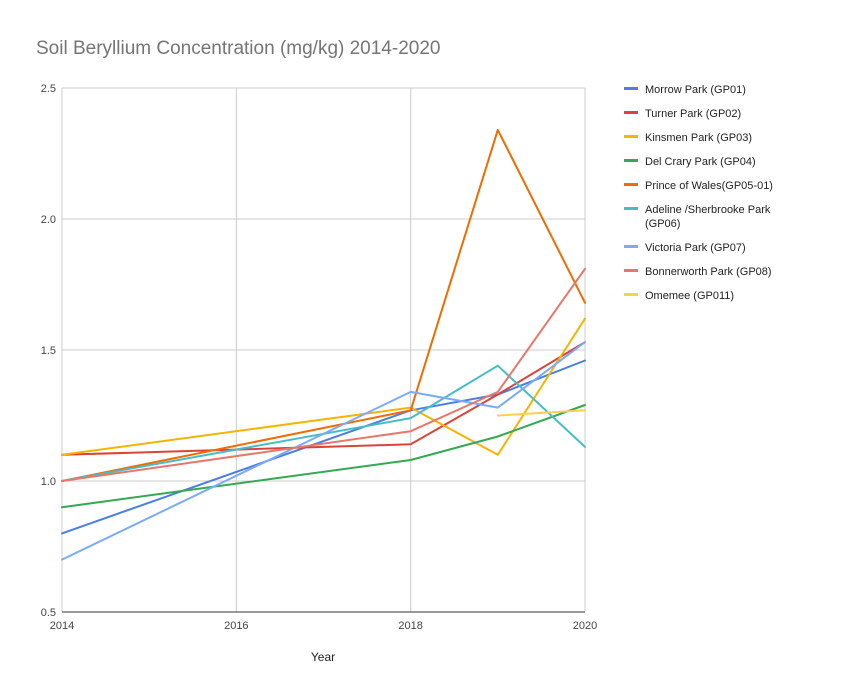  Describe the element at coordinates (62, 626) in the screenshot. I see `x-tick-label: 2014` at that location.